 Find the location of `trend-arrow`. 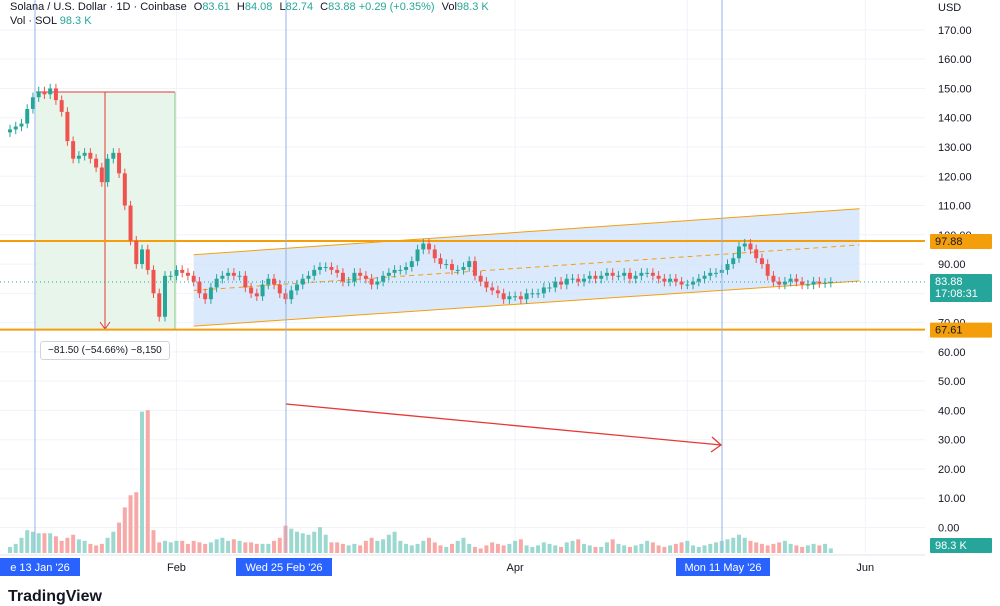

trend-arrow is located at coordinates (504, 428).